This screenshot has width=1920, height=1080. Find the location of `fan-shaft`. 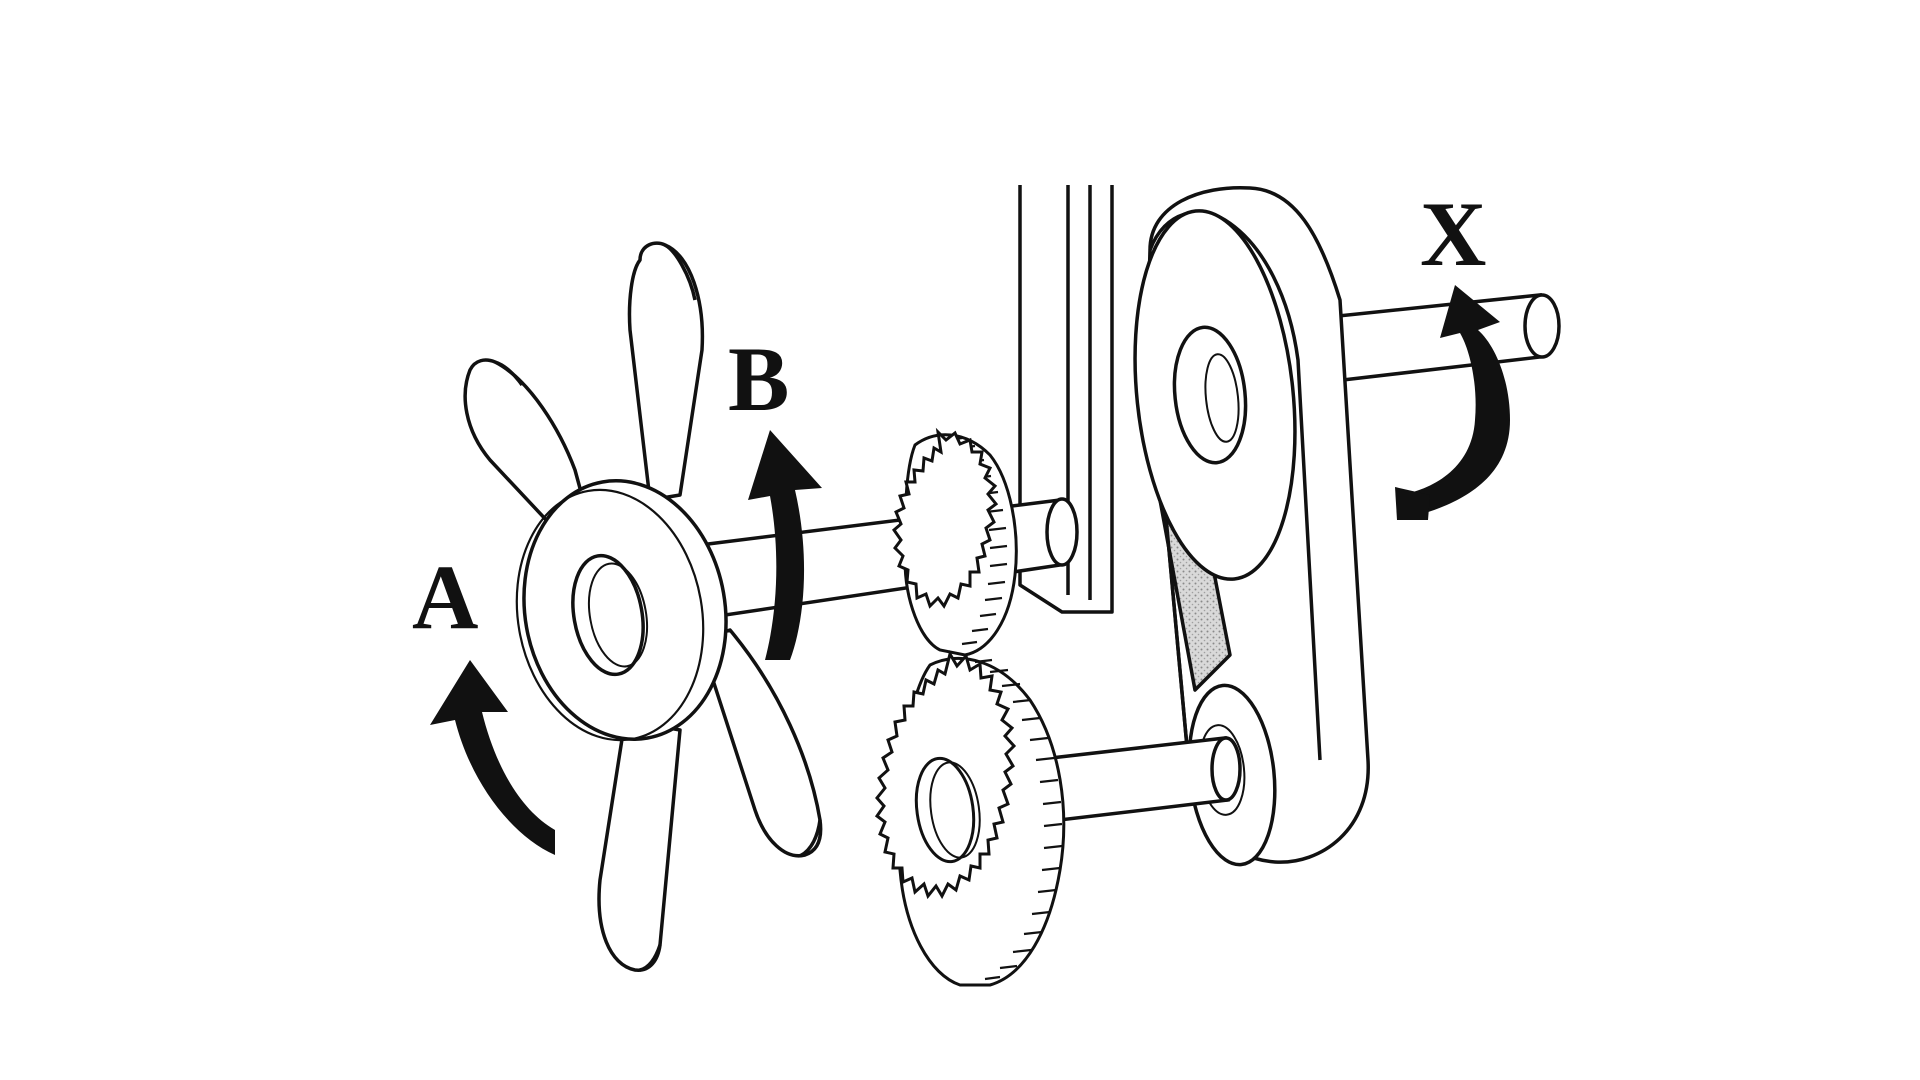

fan-shaft is located at coordinates (888, 559).